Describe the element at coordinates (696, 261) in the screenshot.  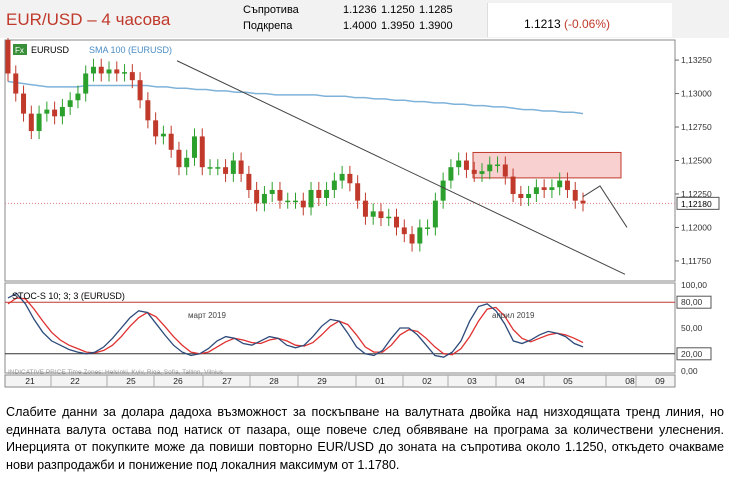
I see `y-tick-label: 1,11750` at that location.